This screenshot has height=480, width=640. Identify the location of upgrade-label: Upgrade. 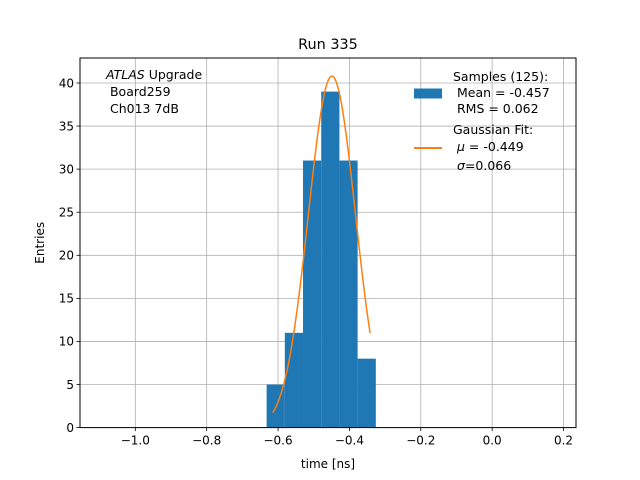
(174, 74).